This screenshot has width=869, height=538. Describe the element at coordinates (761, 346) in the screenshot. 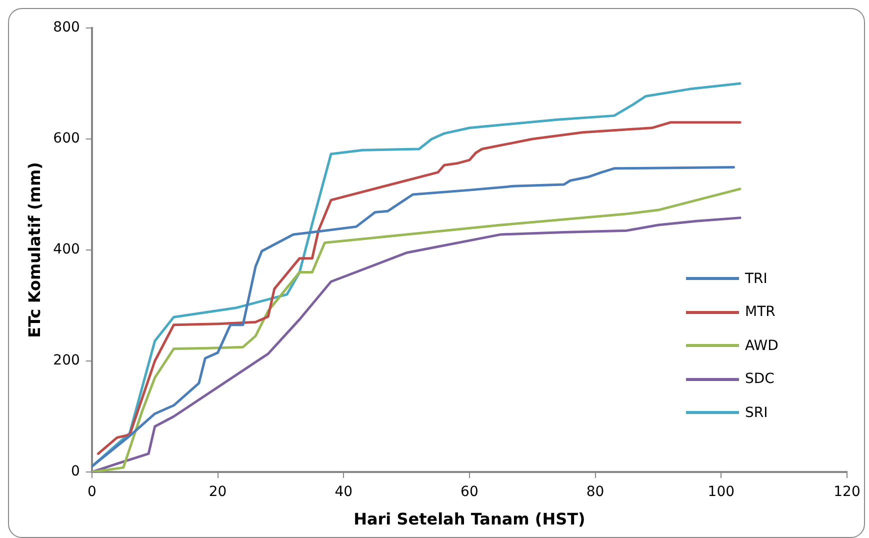

I see `legend-label: AWD` at that location.